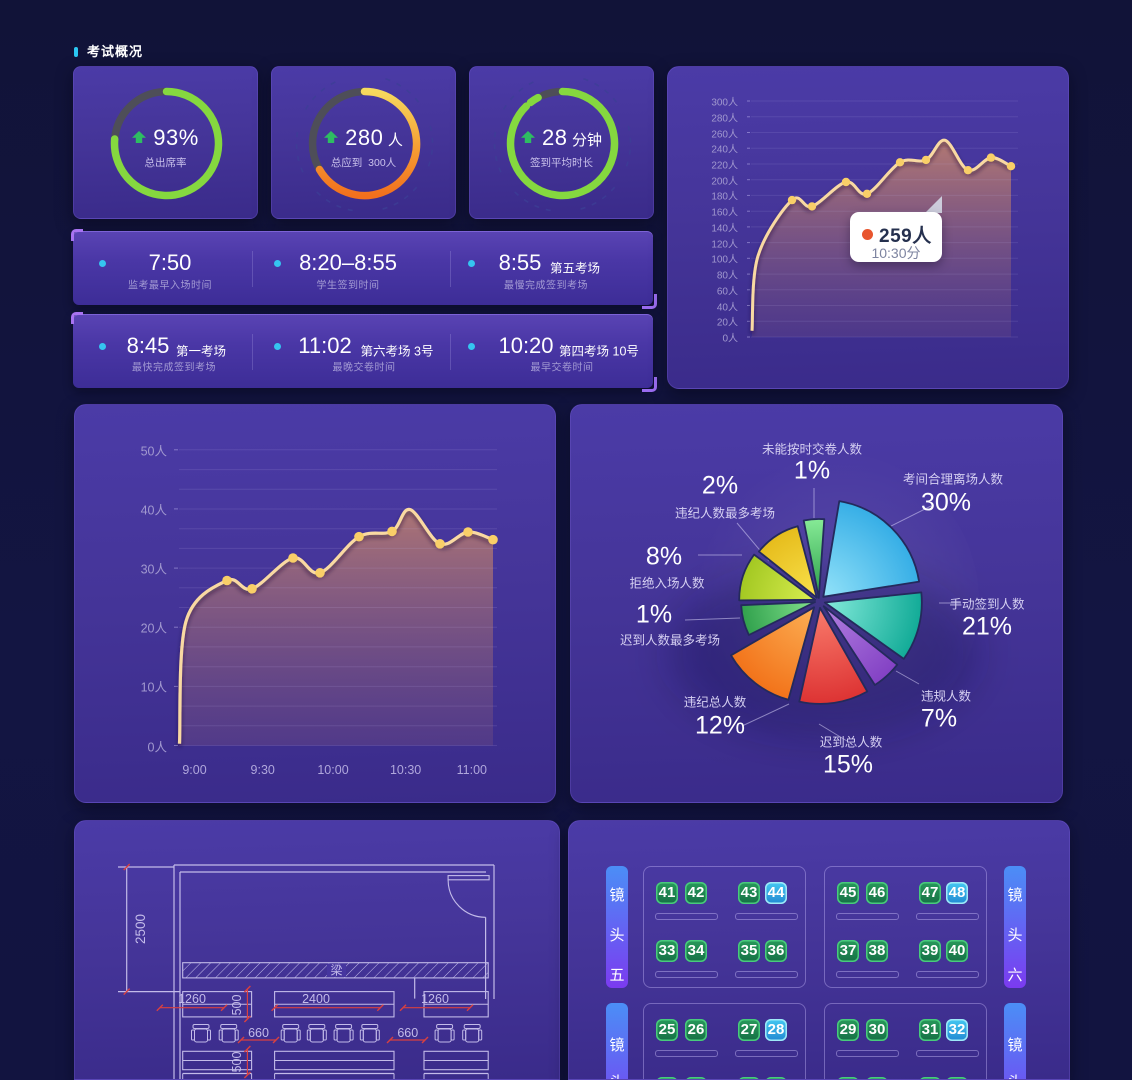  Describe the element at coordinates (140, 929) in the screenshot. I see `svg-text: 2500` at that location.